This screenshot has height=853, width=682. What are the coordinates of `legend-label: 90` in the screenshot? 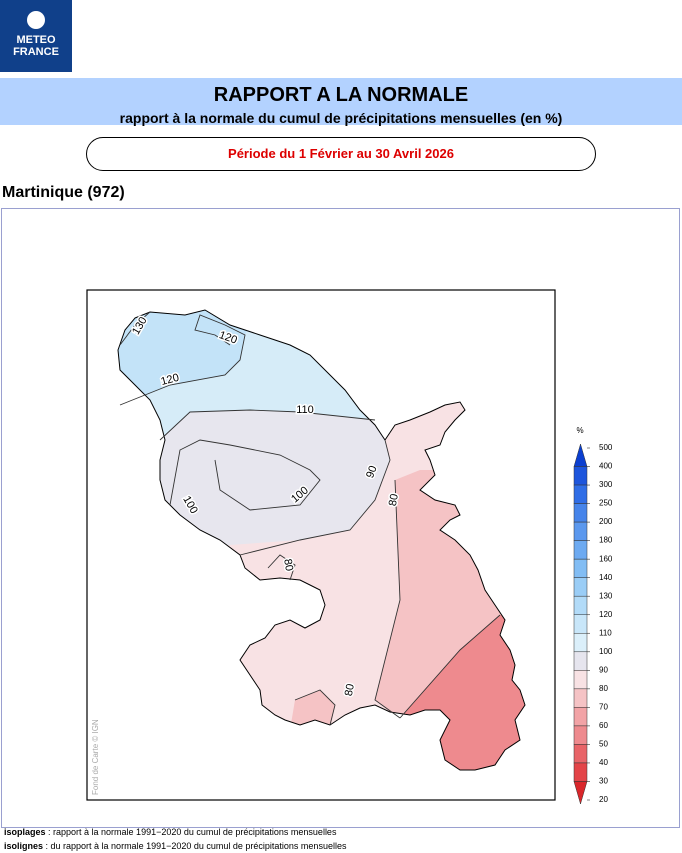 It's located at (603, 669).